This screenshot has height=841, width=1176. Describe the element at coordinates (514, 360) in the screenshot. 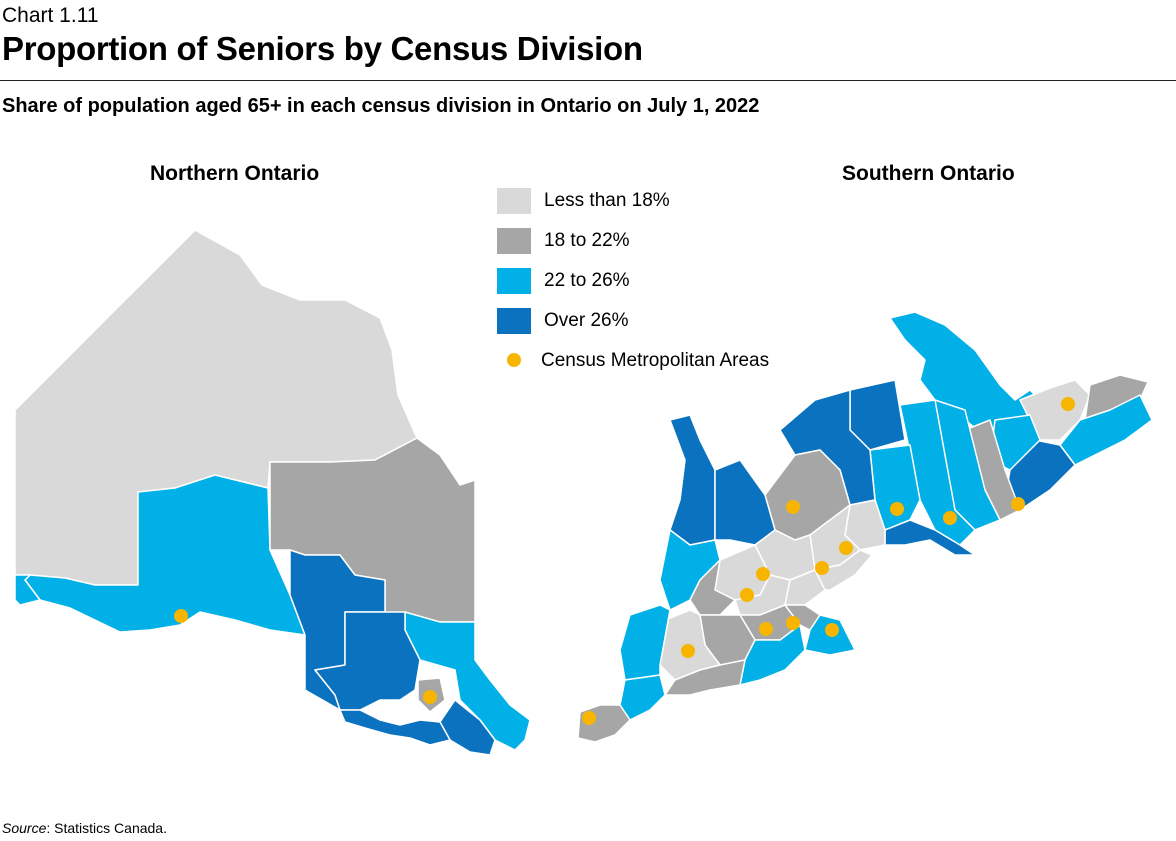

I see `cma-dot-icon` at that location.